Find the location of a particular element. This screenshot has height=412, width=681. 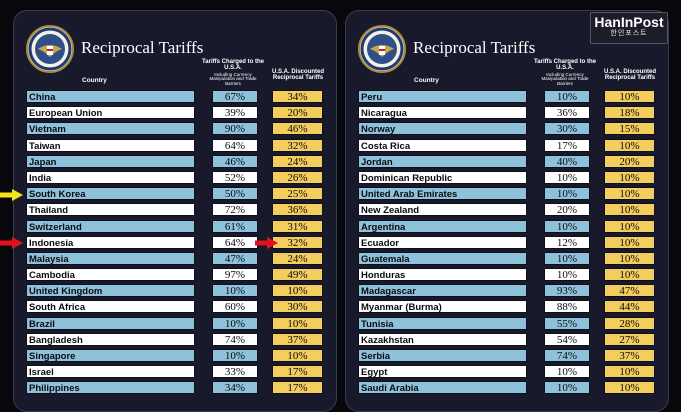

table-row: Nicaragua 36% 18% is located at coordinates (507, 114).